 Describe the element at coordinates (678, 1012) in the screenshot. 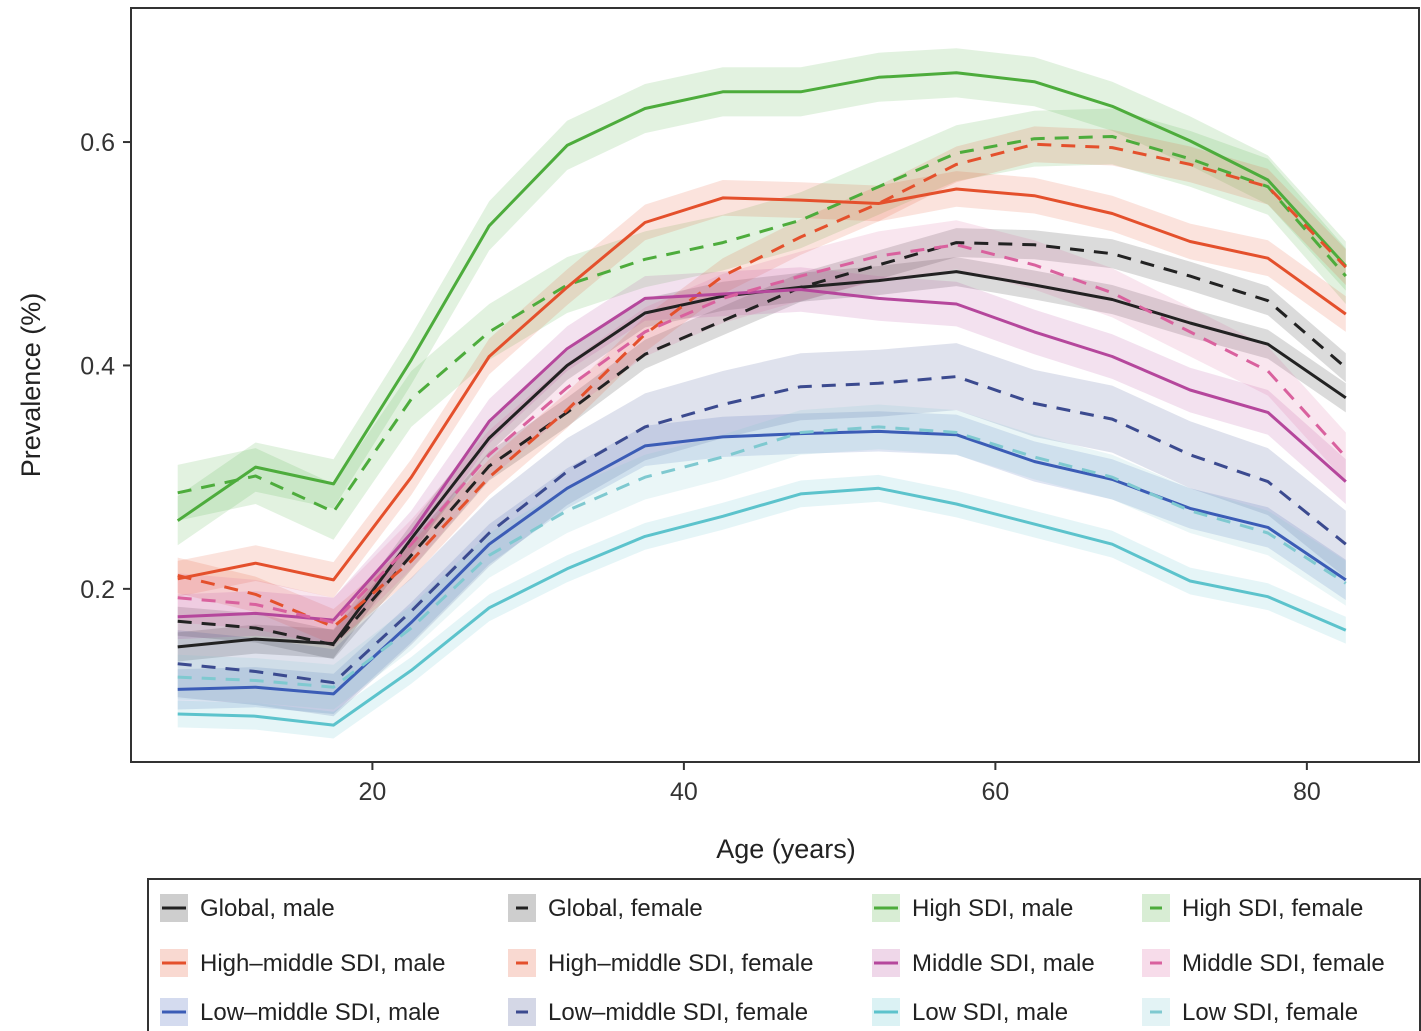

I see `legend-label-low-middle-sdi-female: Low–middle SDI, female` at that location.